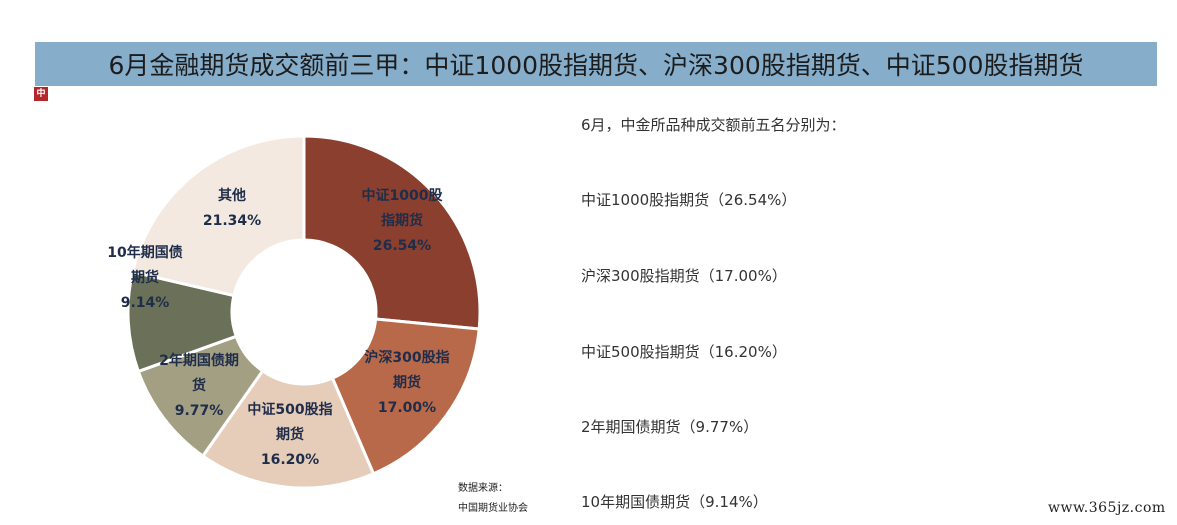  What do you see at coordinates (232, 208) in the screenshot?
I see `slice-label: 其他 21.34%` at bounding box center [232, 208].